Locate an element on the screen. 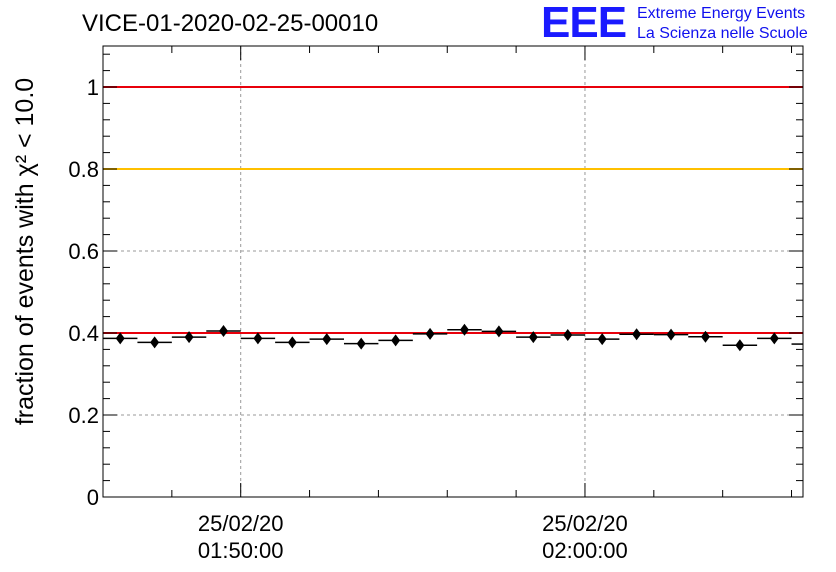 This screenshot has width=836, height=572. x-tick-label-time: 01:50:00 is located at coordinates (241, 550).